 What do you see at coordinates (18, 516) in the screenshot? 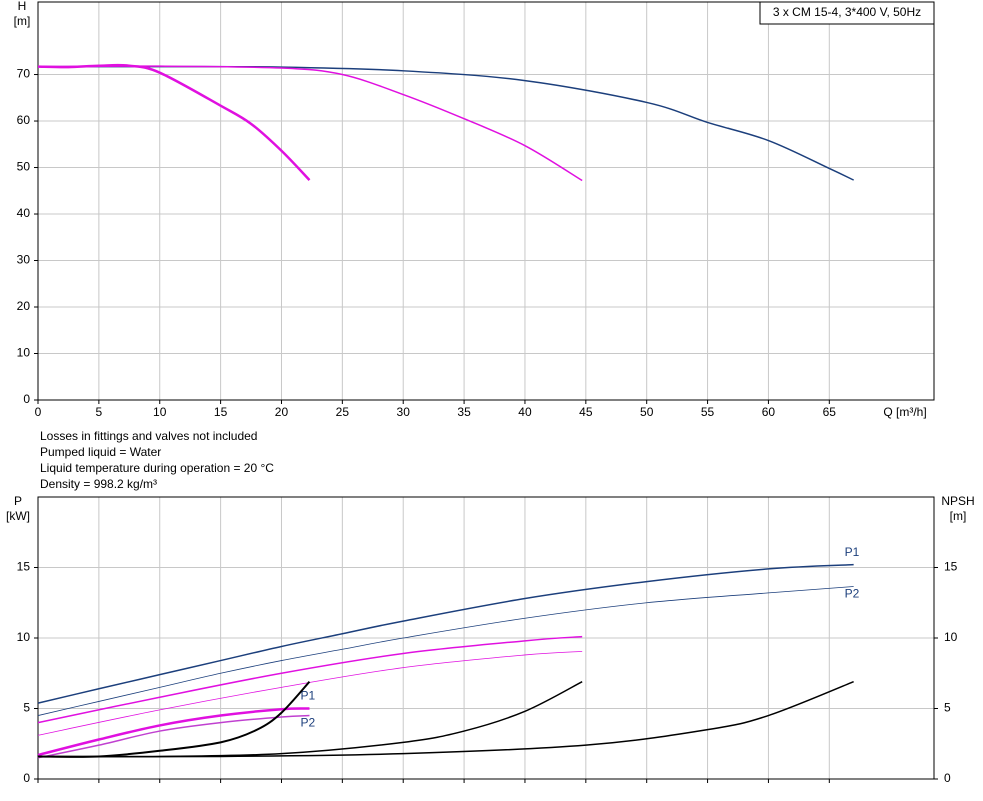
I see `y-axis-label: [kW]` at bounding box center [18, 516].